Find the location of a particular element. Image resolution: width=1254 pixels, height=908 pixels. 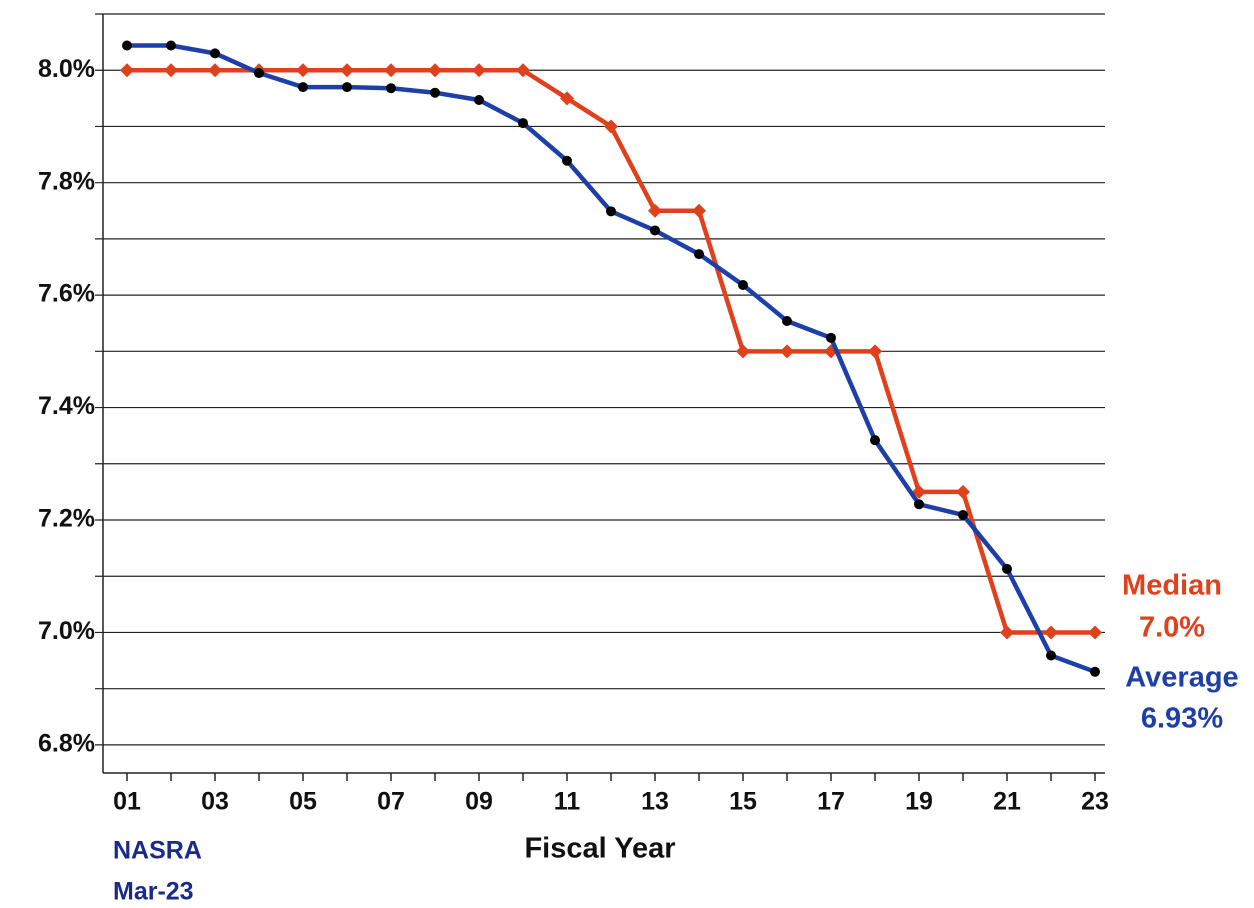

average-value-label: 6.93% is located at coordinates (1182, 719).